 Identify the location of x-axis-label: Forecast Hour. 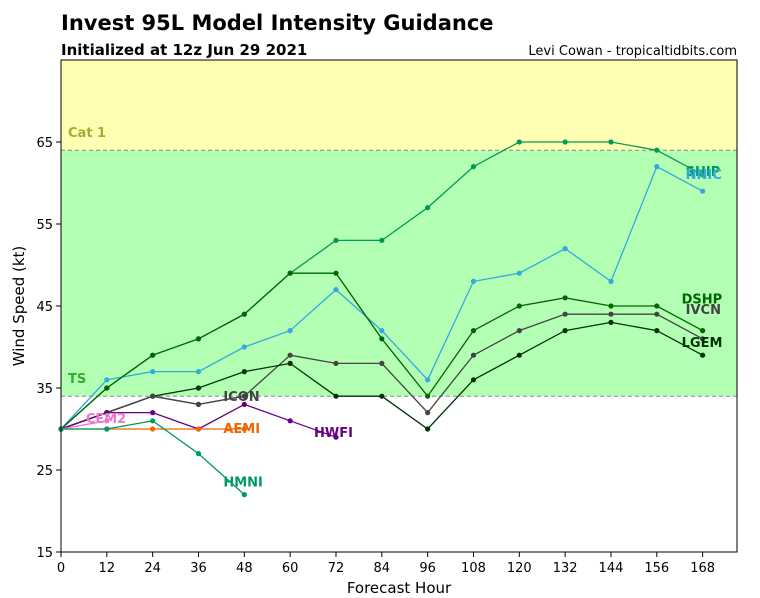
(399, 588).